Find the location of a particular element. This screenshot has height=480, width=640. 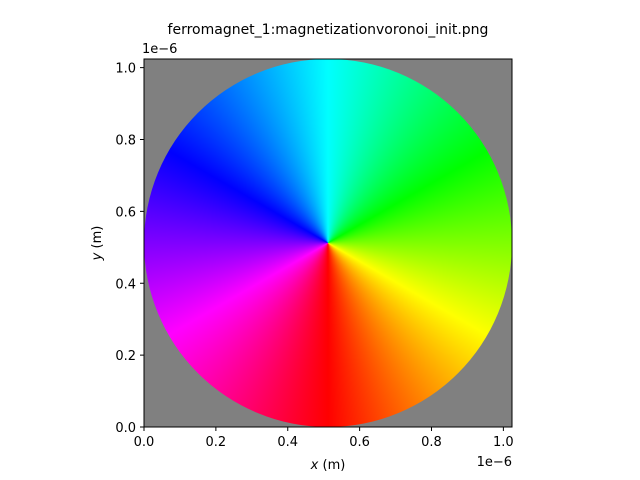

x-axis-label: x (m) is located at coordinates (328, 465).